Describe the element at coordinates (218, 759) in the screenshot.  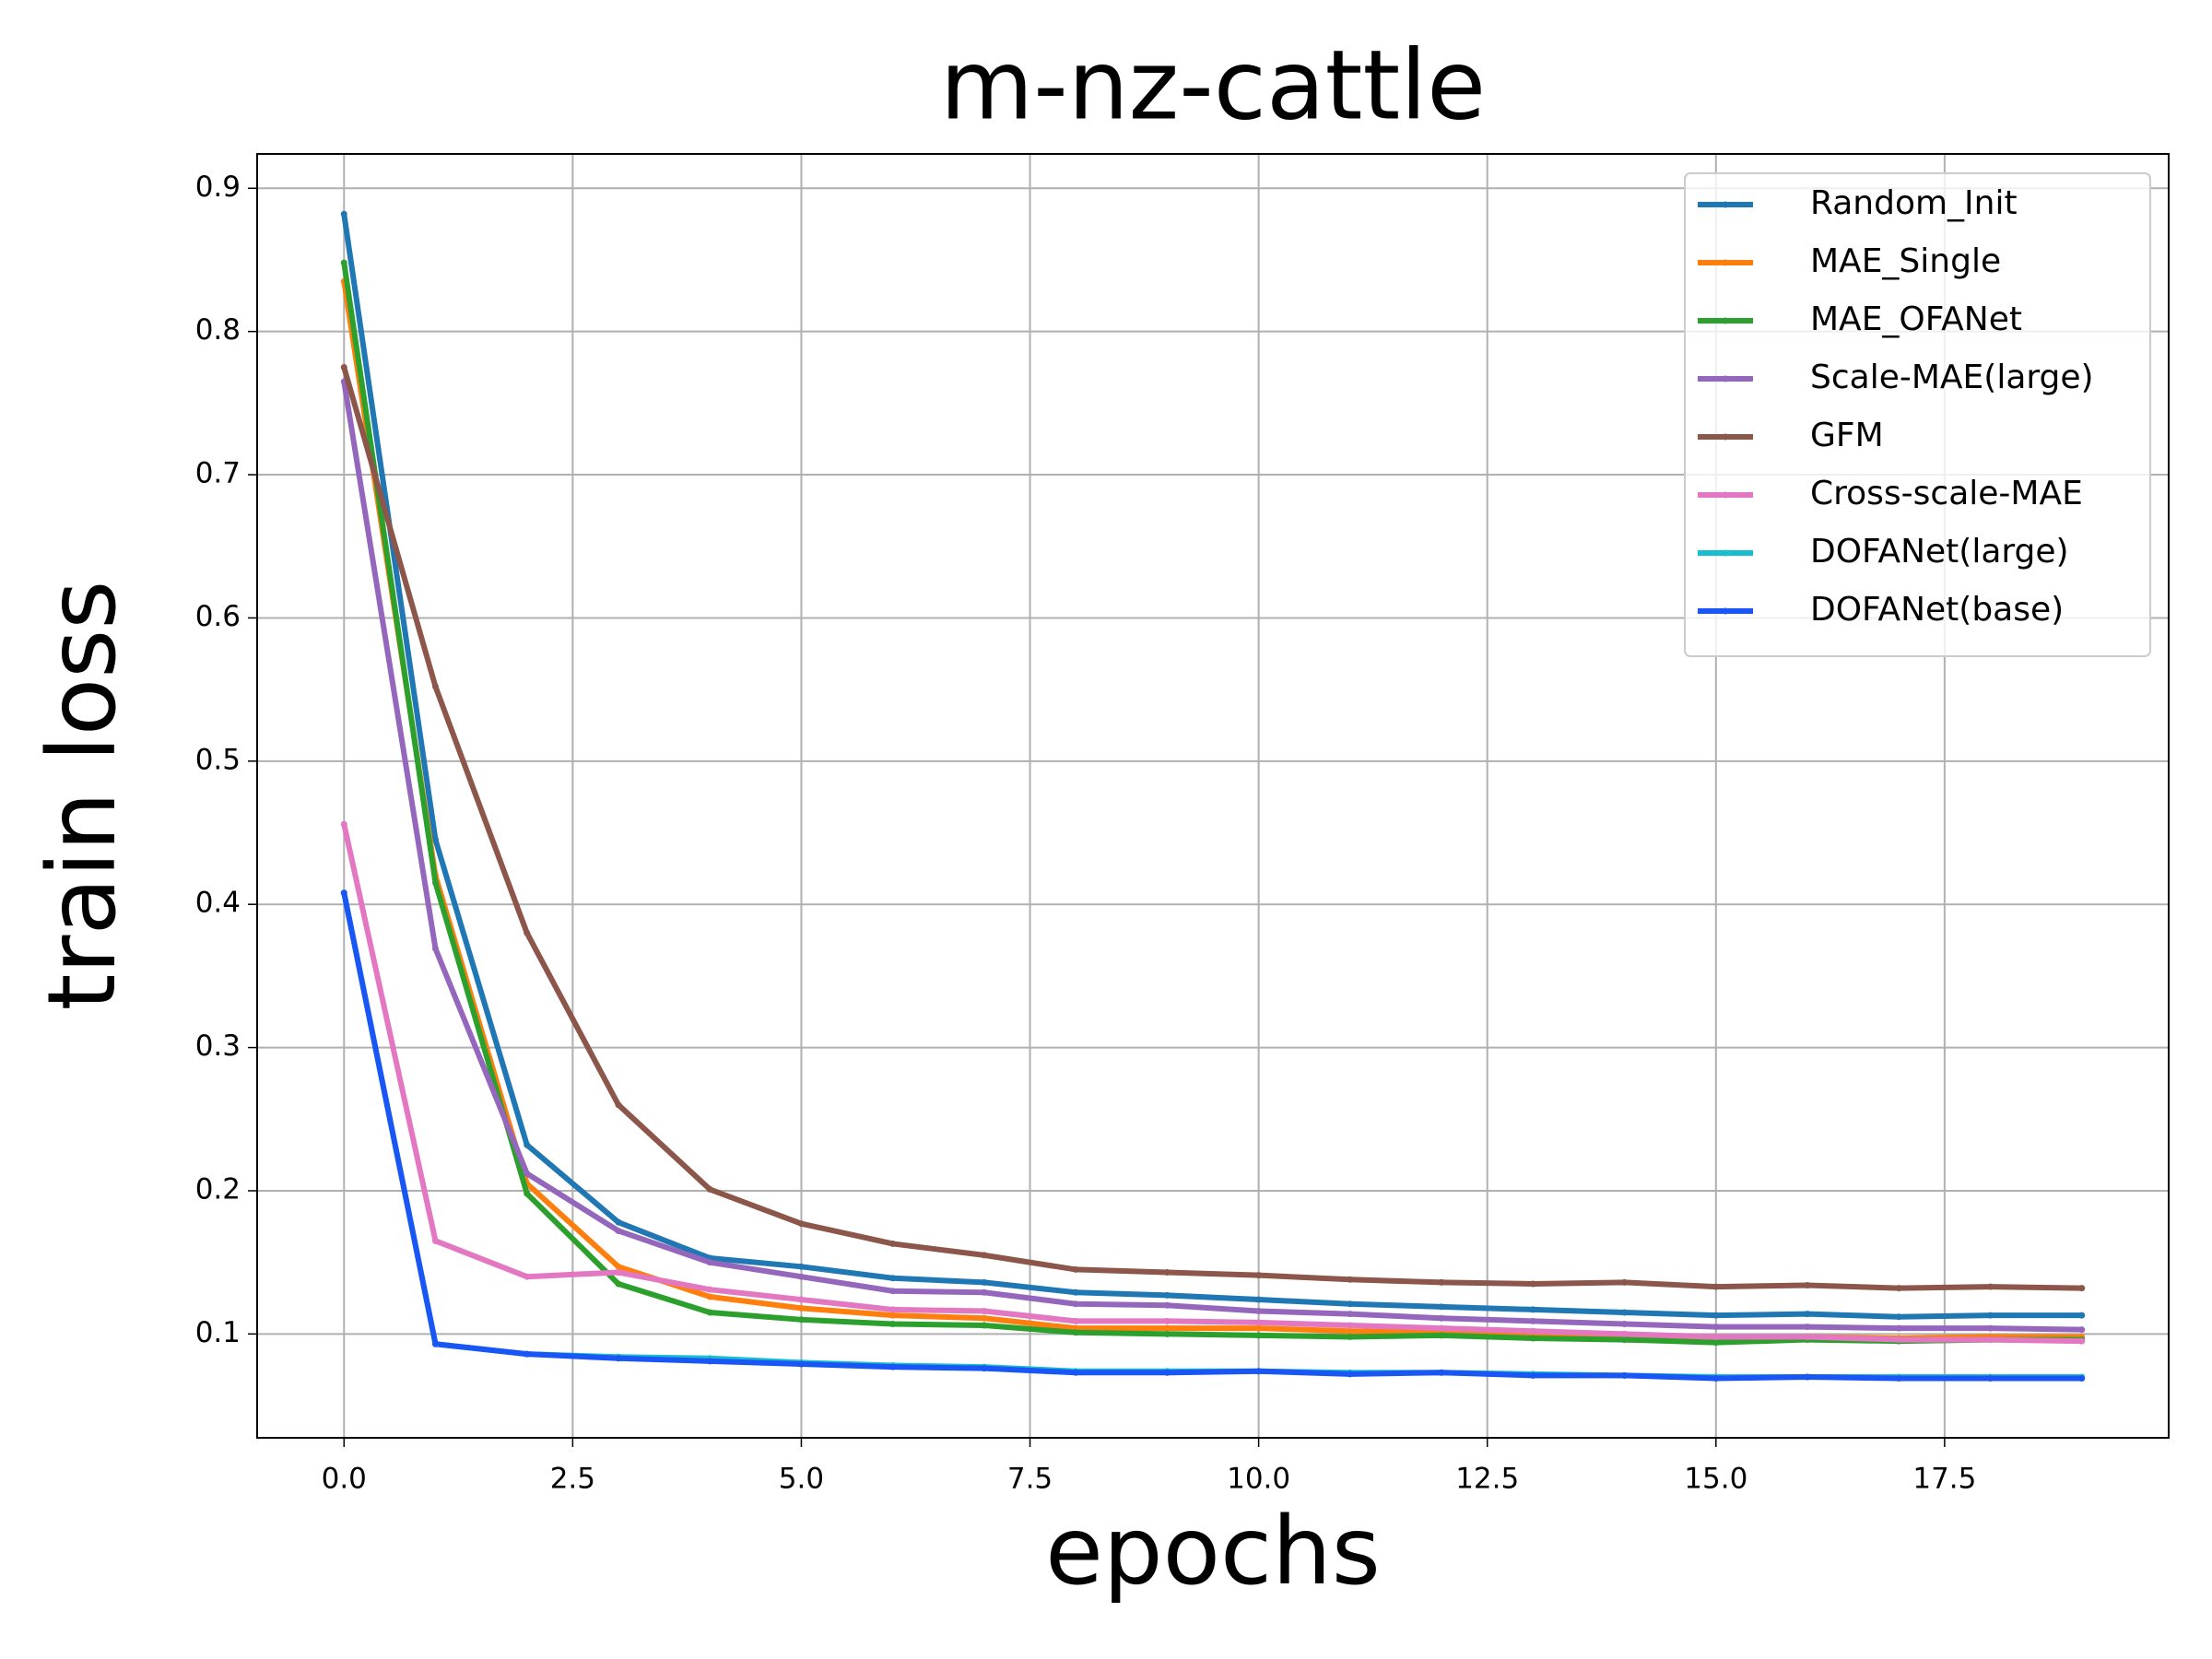
I see `y-tick-label: 0.5` at that location.